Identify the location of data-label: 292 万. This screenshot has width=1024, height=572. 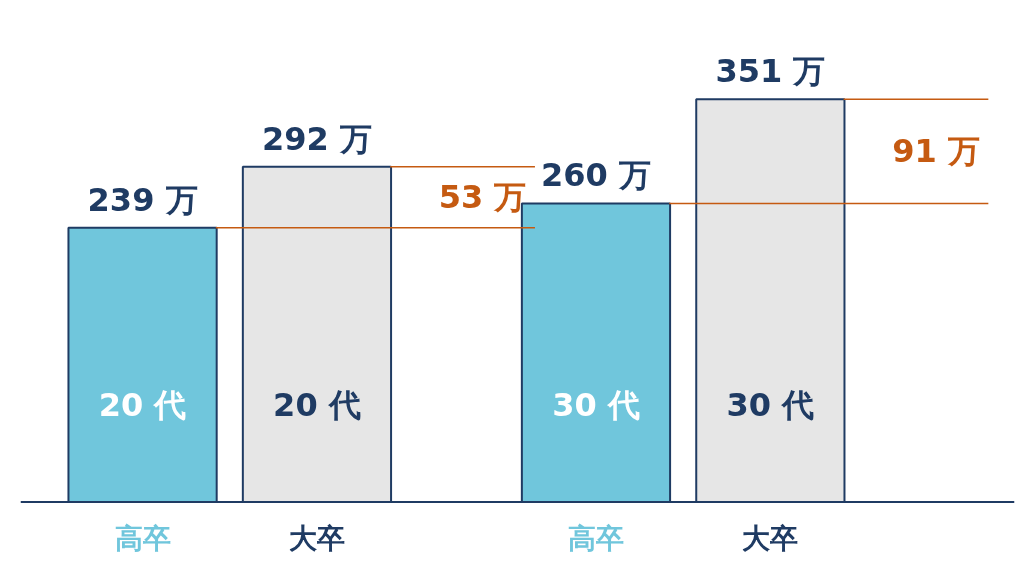
(316, 138).